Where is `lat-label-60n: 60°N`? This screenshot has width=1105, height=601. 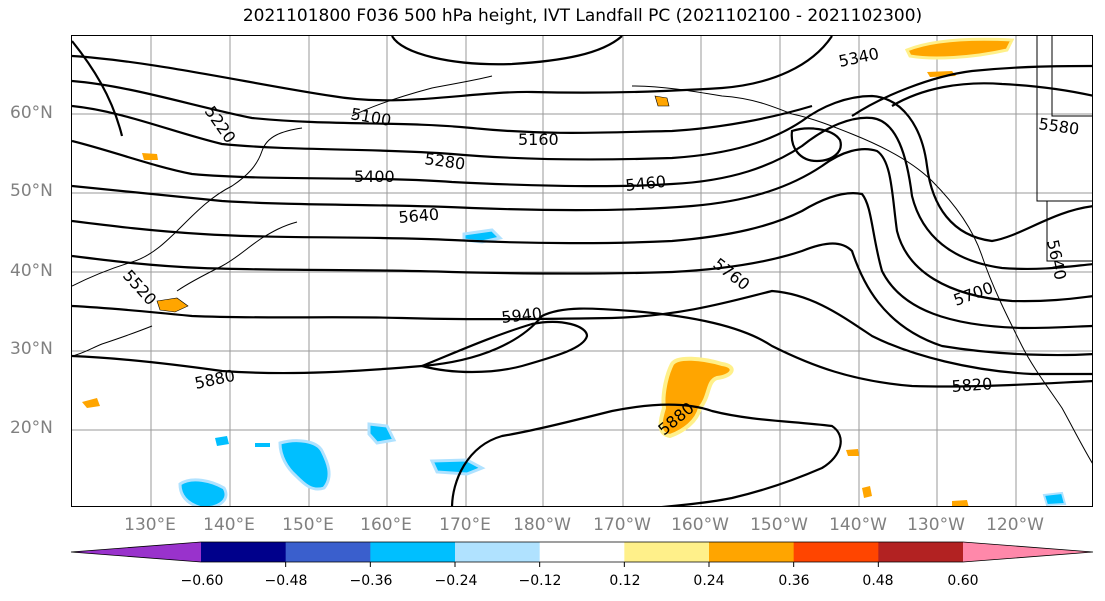 lat-label-60n: 60°N is located at coordinates (31, 113).